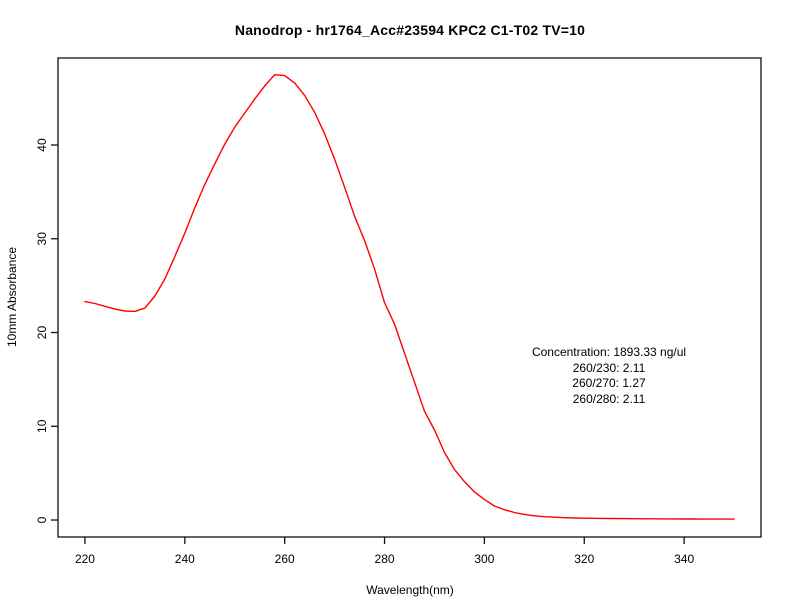  What do you see at coordinates (609, 398) in the screenshot?
I see `annotation-ratio-260-280: 260/280: 2.11` at bounding box center [609, 398].